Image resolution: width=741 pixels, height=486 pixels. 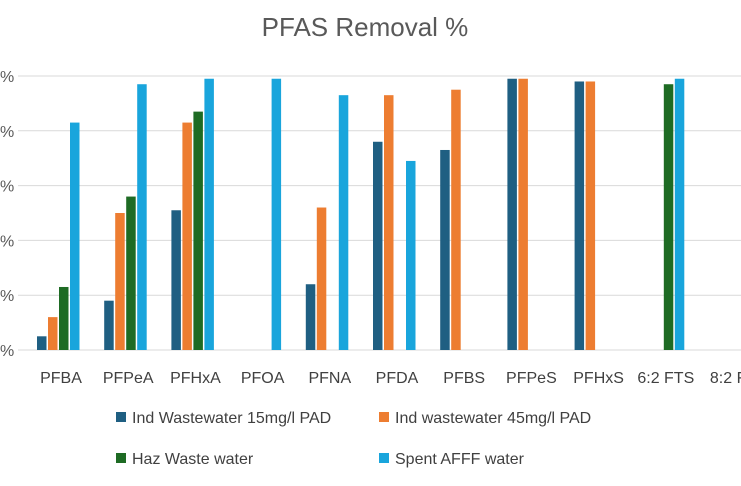 What do you see at coordinates (598, 378) in the screenshot?
I see `x-tick-label: PFHxS` at bounding box center [598, 378].